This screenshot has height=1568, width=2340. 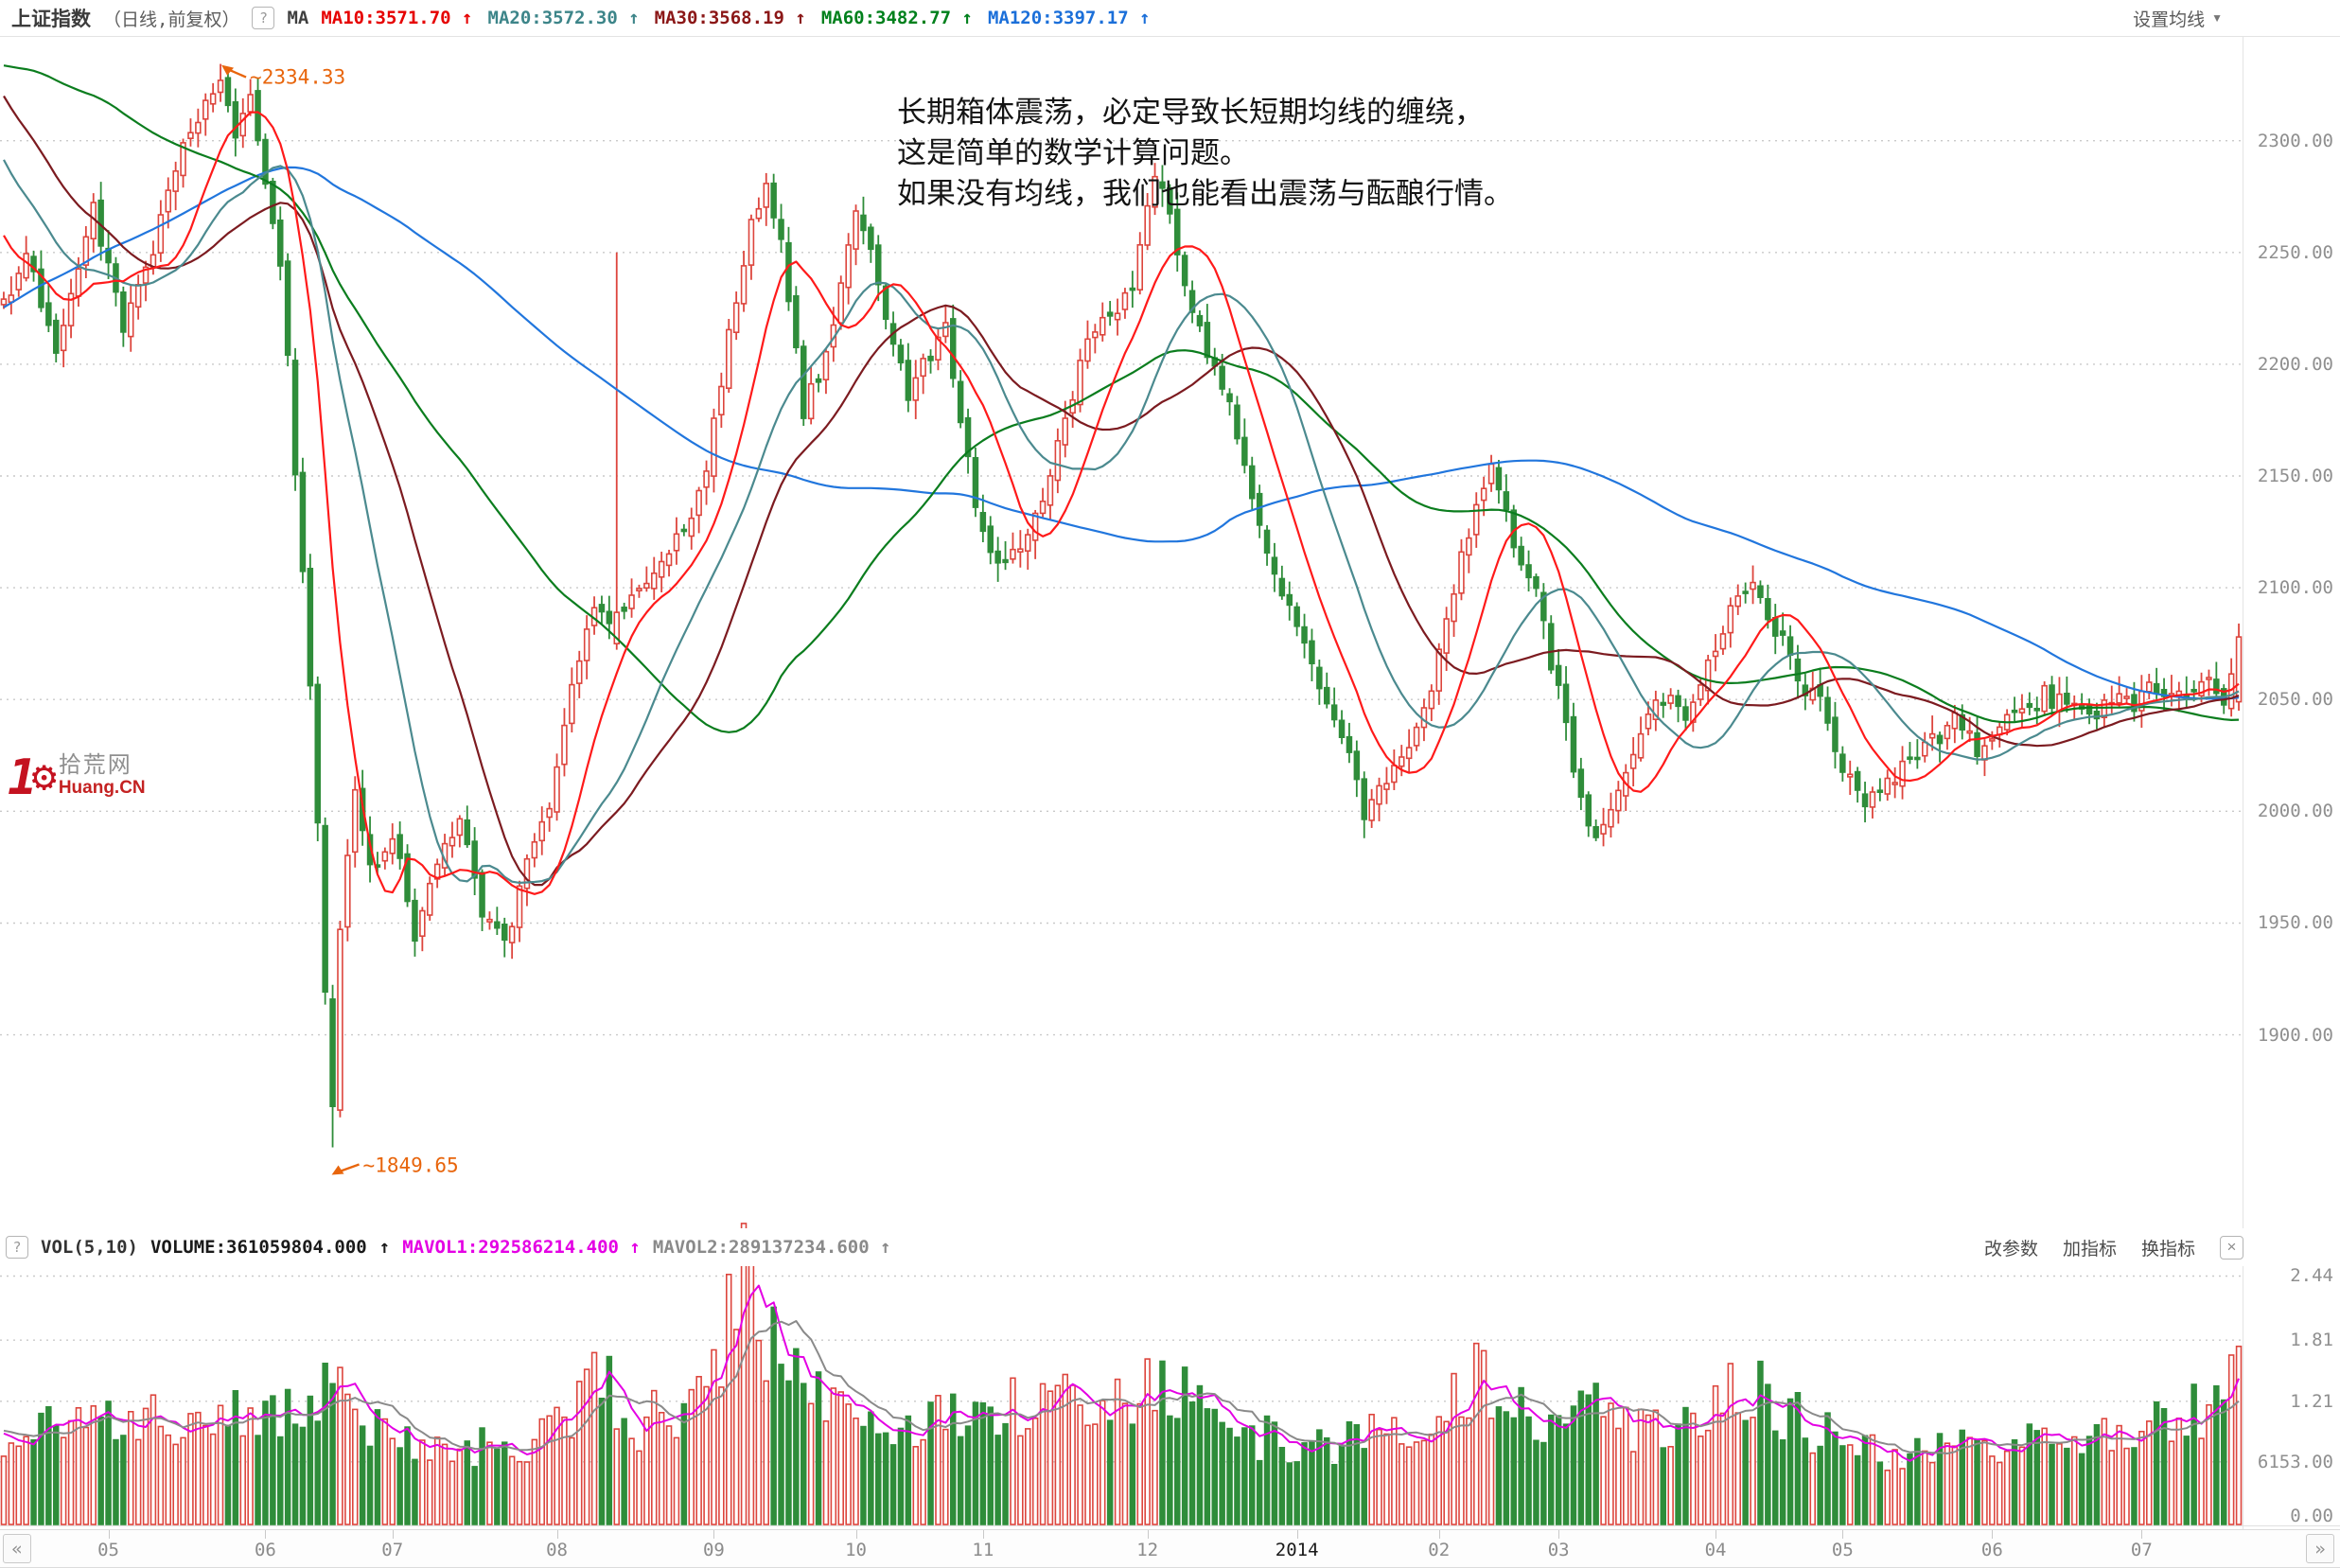 What do you see at coordinates (2217, 18) in the screenshot?
I see `chevron-down-icon: ▼` at bounding box center [2217, 18].